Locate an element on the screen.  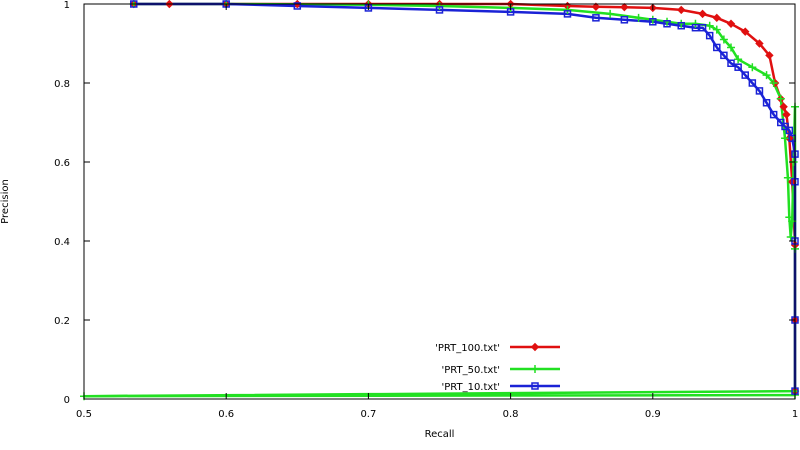
x-tick-label: 0.5 is located at coordinates (84, 414).